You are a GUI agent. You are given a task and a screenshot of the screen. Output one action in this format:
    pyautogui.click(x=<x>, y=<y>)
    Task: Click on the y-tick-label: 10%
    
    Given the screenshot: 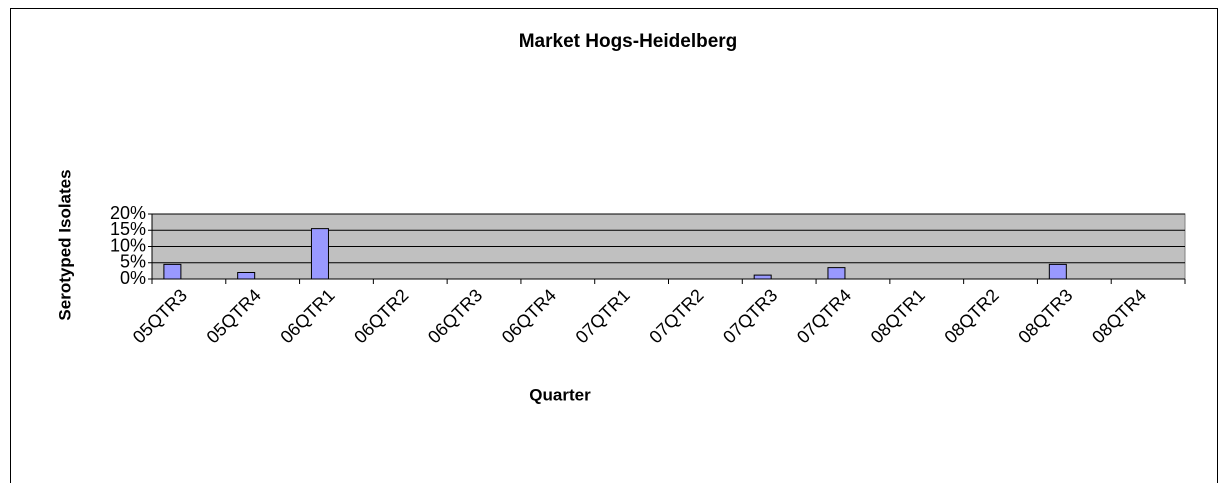 What is the action you would take?
    pyautogui.click(x=128, y=245)
    